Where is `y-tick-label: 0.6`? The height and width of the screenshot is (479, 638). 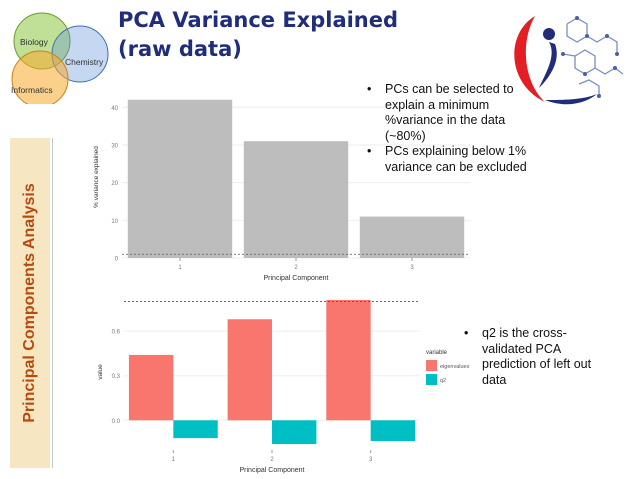
y-tick-label: 0.6 is located at coordinates (116, 333).